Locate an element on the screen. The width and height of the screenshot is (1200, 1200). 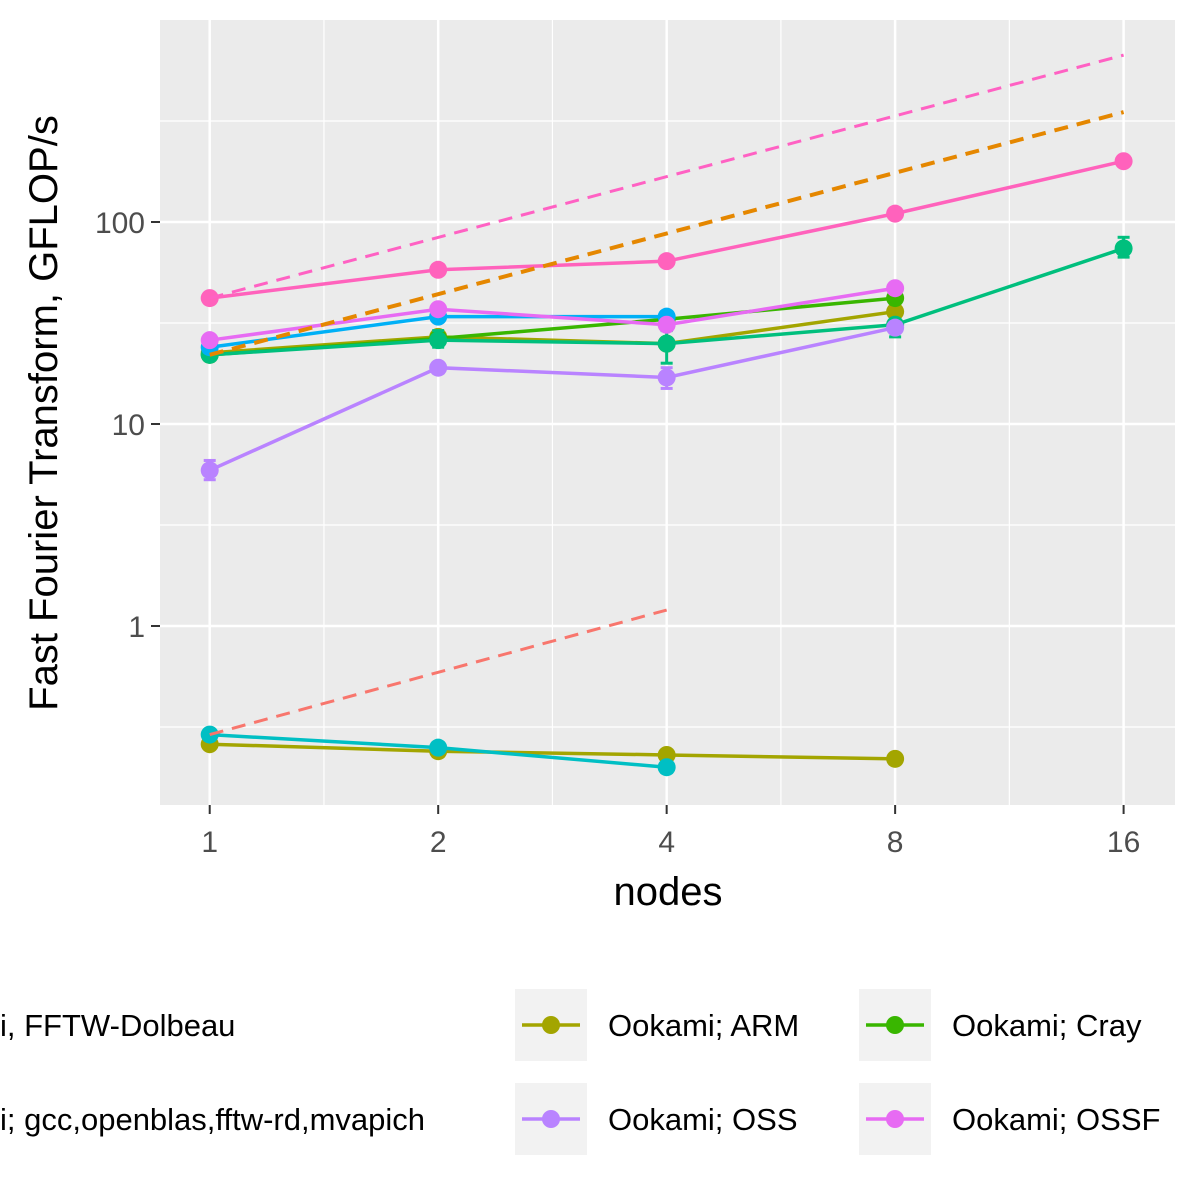
y-tick-label: 1 is located at coordinates (136, 627).